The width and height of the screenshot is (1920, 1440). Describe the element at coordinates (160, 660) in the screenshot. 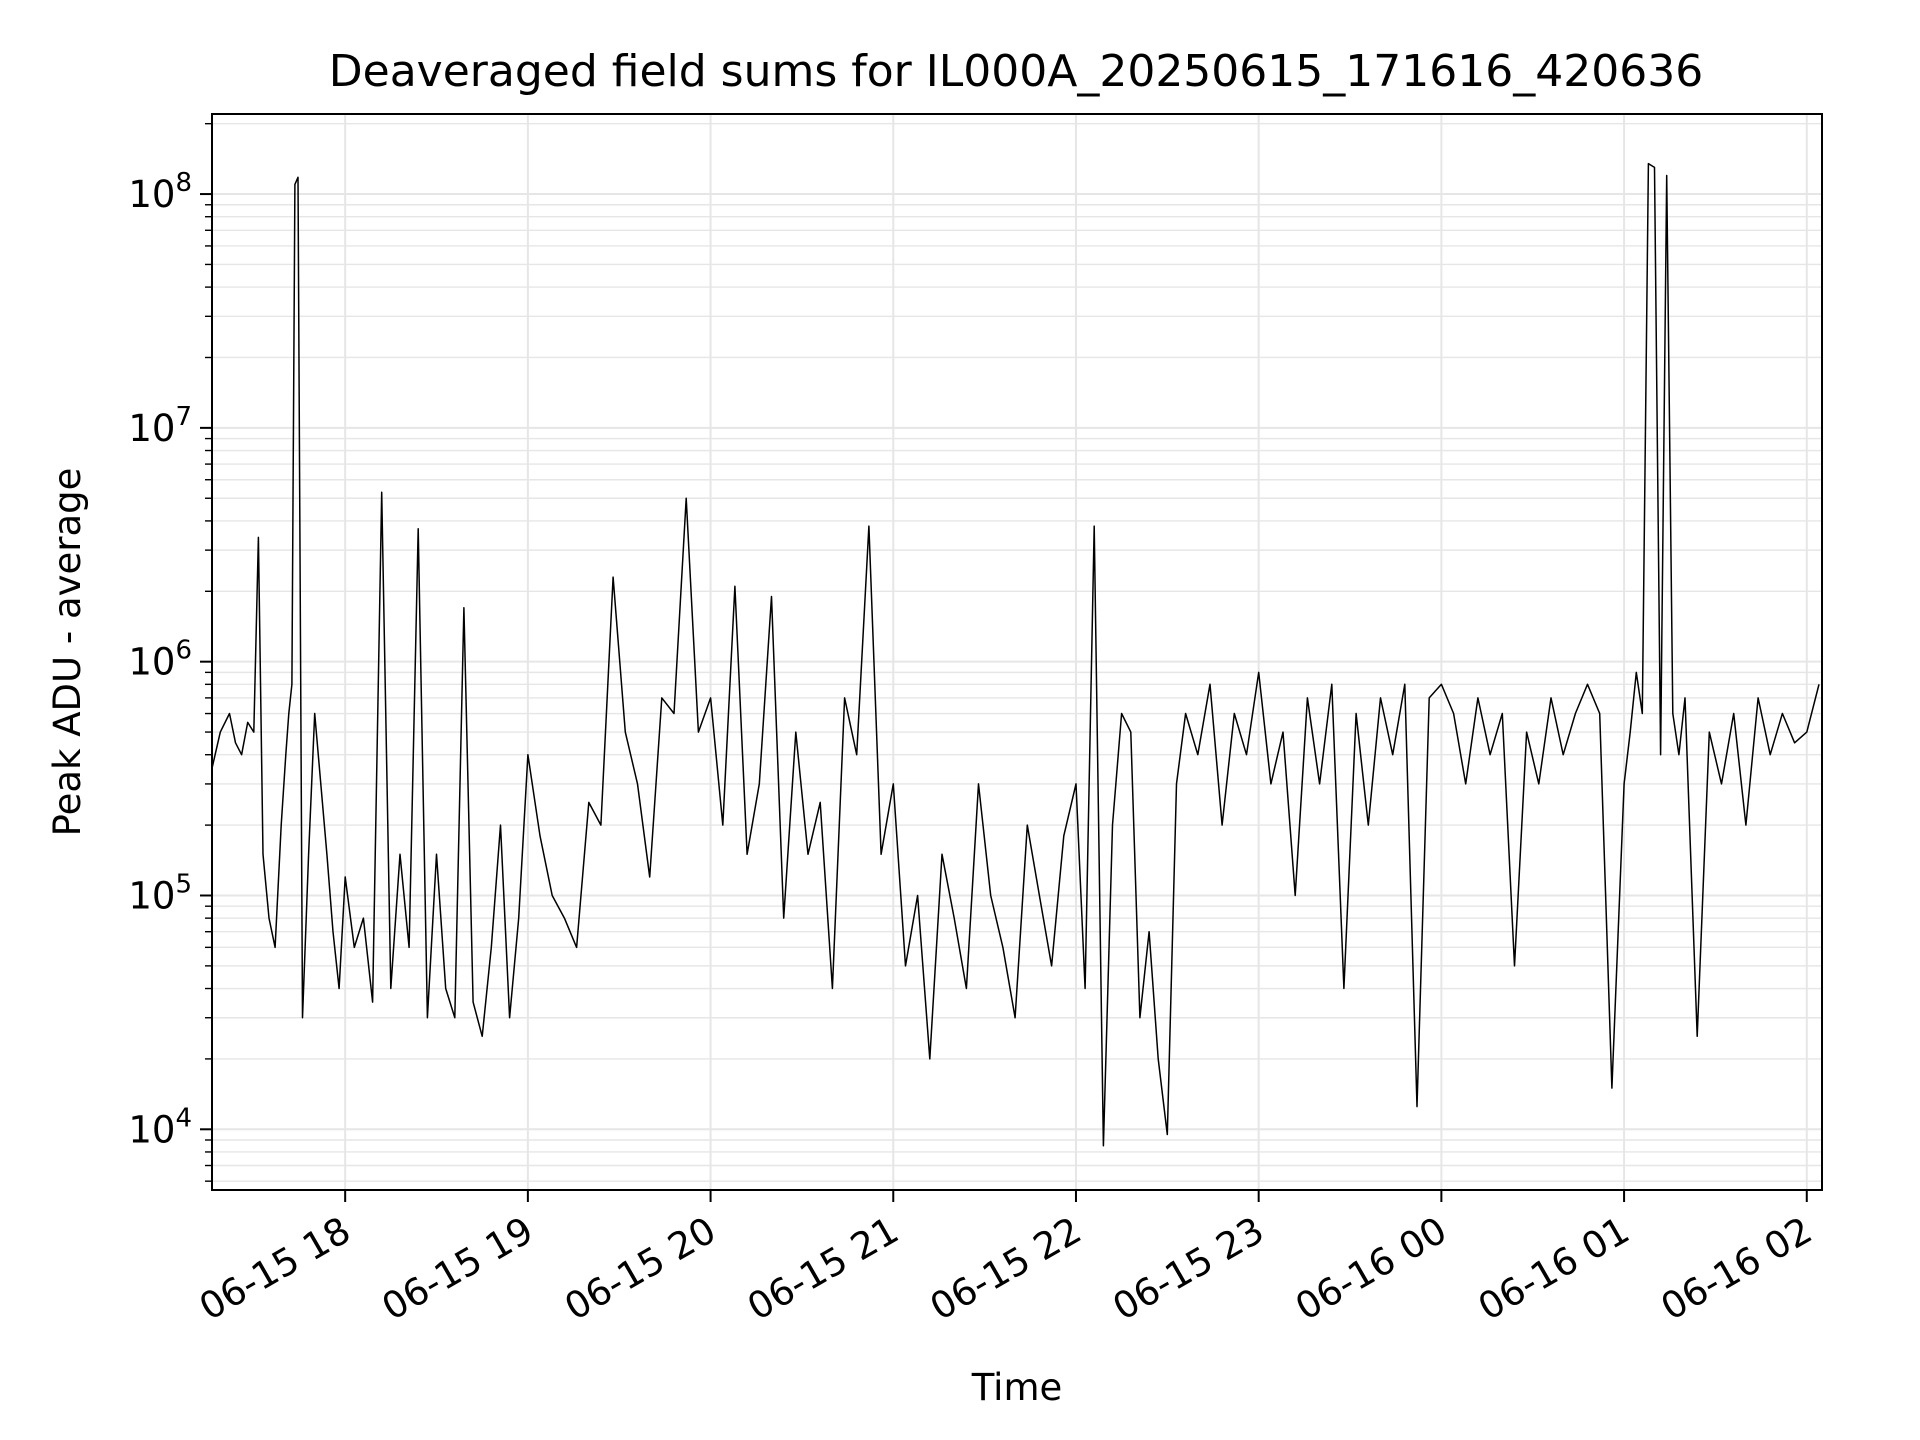

I see `y-tick-label: 106` at that location.